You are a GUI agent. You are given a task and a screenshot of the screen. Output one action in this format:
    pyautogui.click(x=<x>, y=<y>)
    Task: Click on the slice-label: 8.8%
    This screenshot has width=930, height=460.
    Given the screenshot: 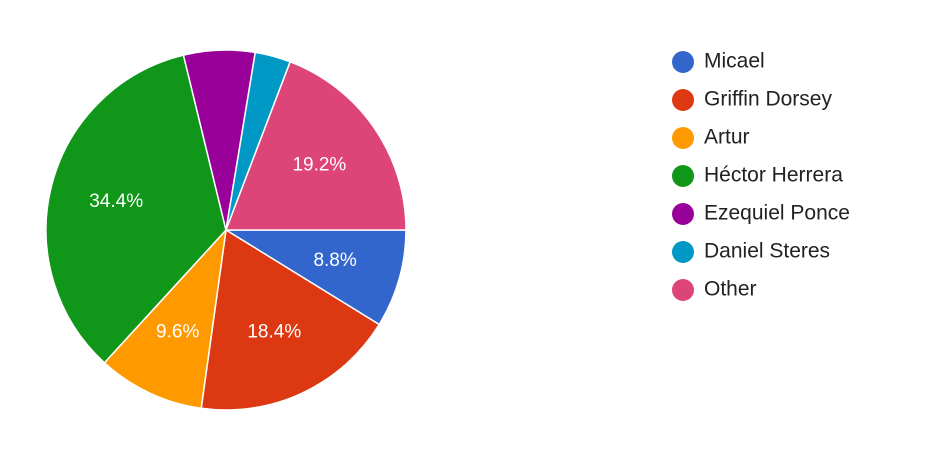 What is the action you would take?
    pyautogui.click(x=334, y=260)
    